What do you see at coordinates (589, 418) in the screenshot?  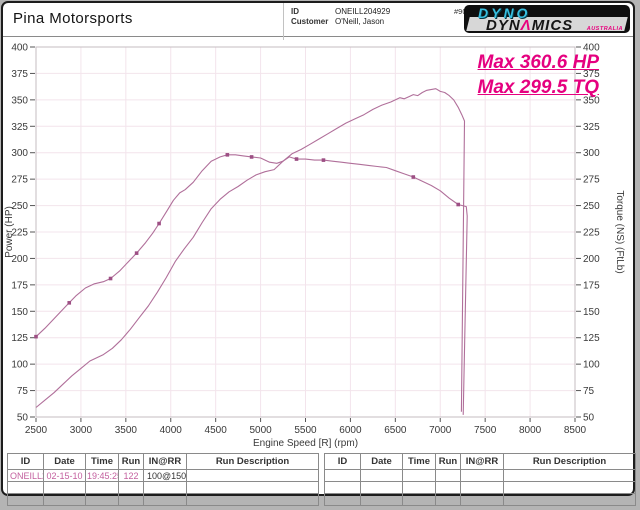 I see `y-axis-tick-label-right: 50` at bounding box center [589, 418].